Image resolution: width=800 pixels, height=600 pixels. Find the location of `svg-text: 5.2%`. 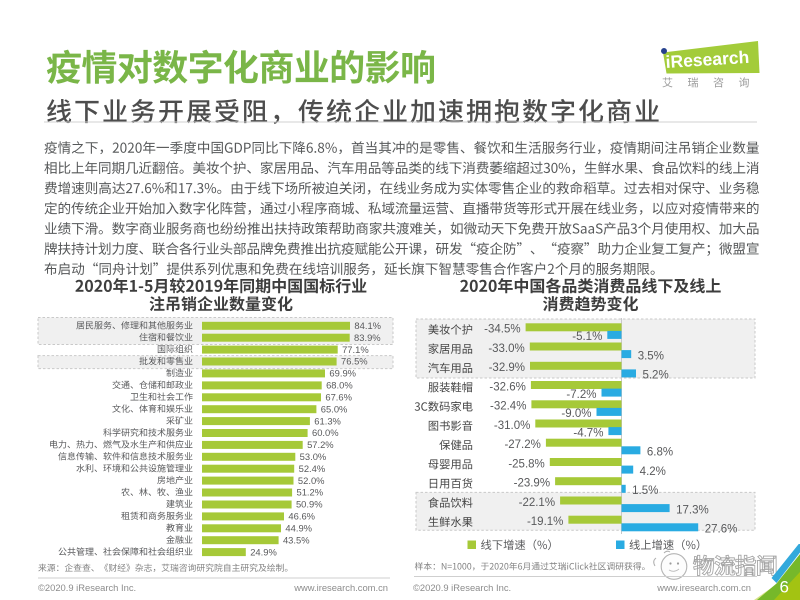

svg-text: 5.2% is located at coordinates (655, 376).